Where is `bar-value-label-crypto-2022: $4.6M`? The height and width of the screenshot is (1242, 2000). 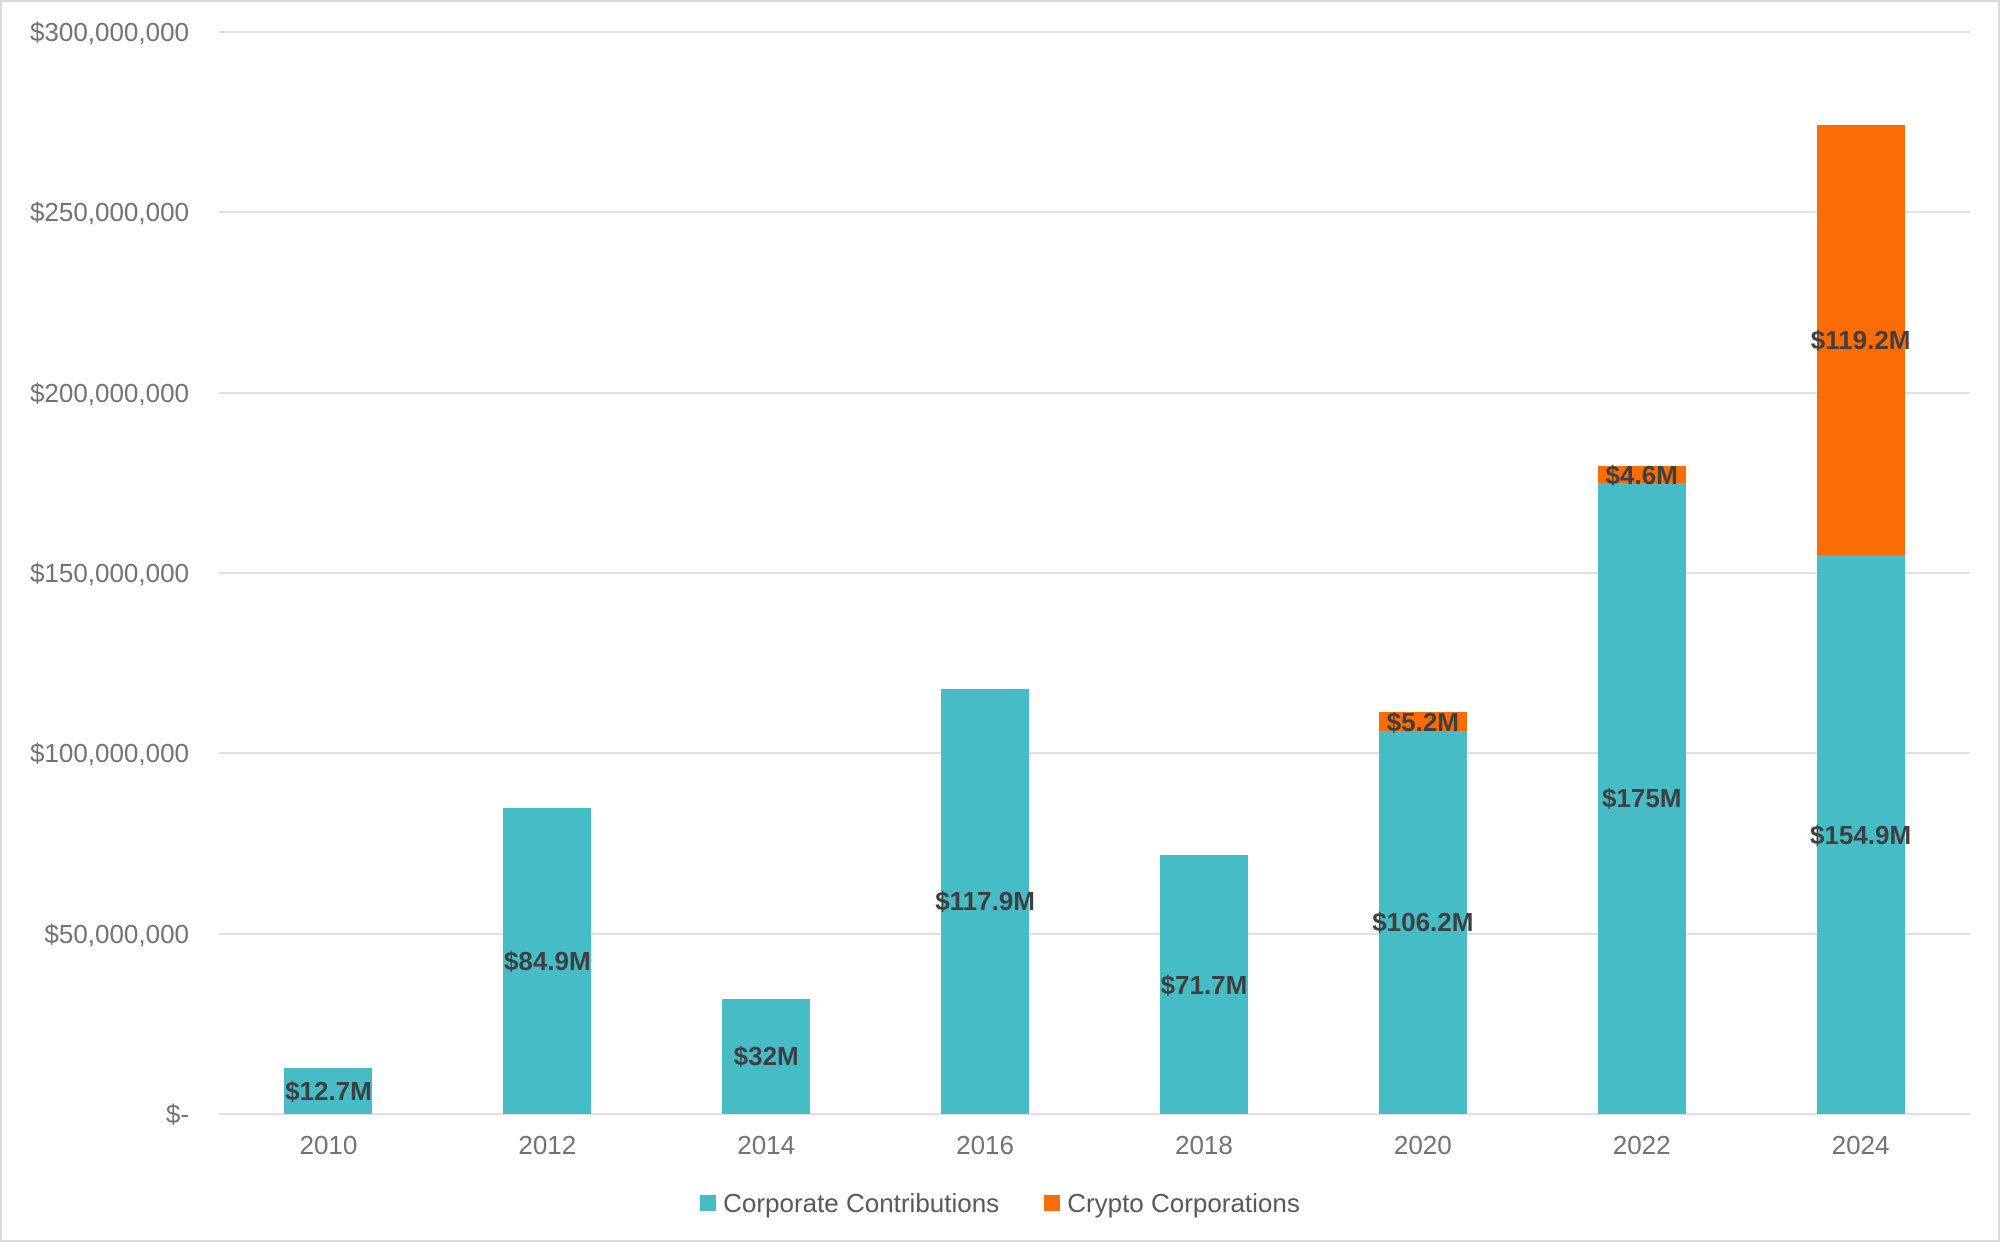
bar-value-label-crypto-2022: $4.6M is located at coordinates (1641, 474).